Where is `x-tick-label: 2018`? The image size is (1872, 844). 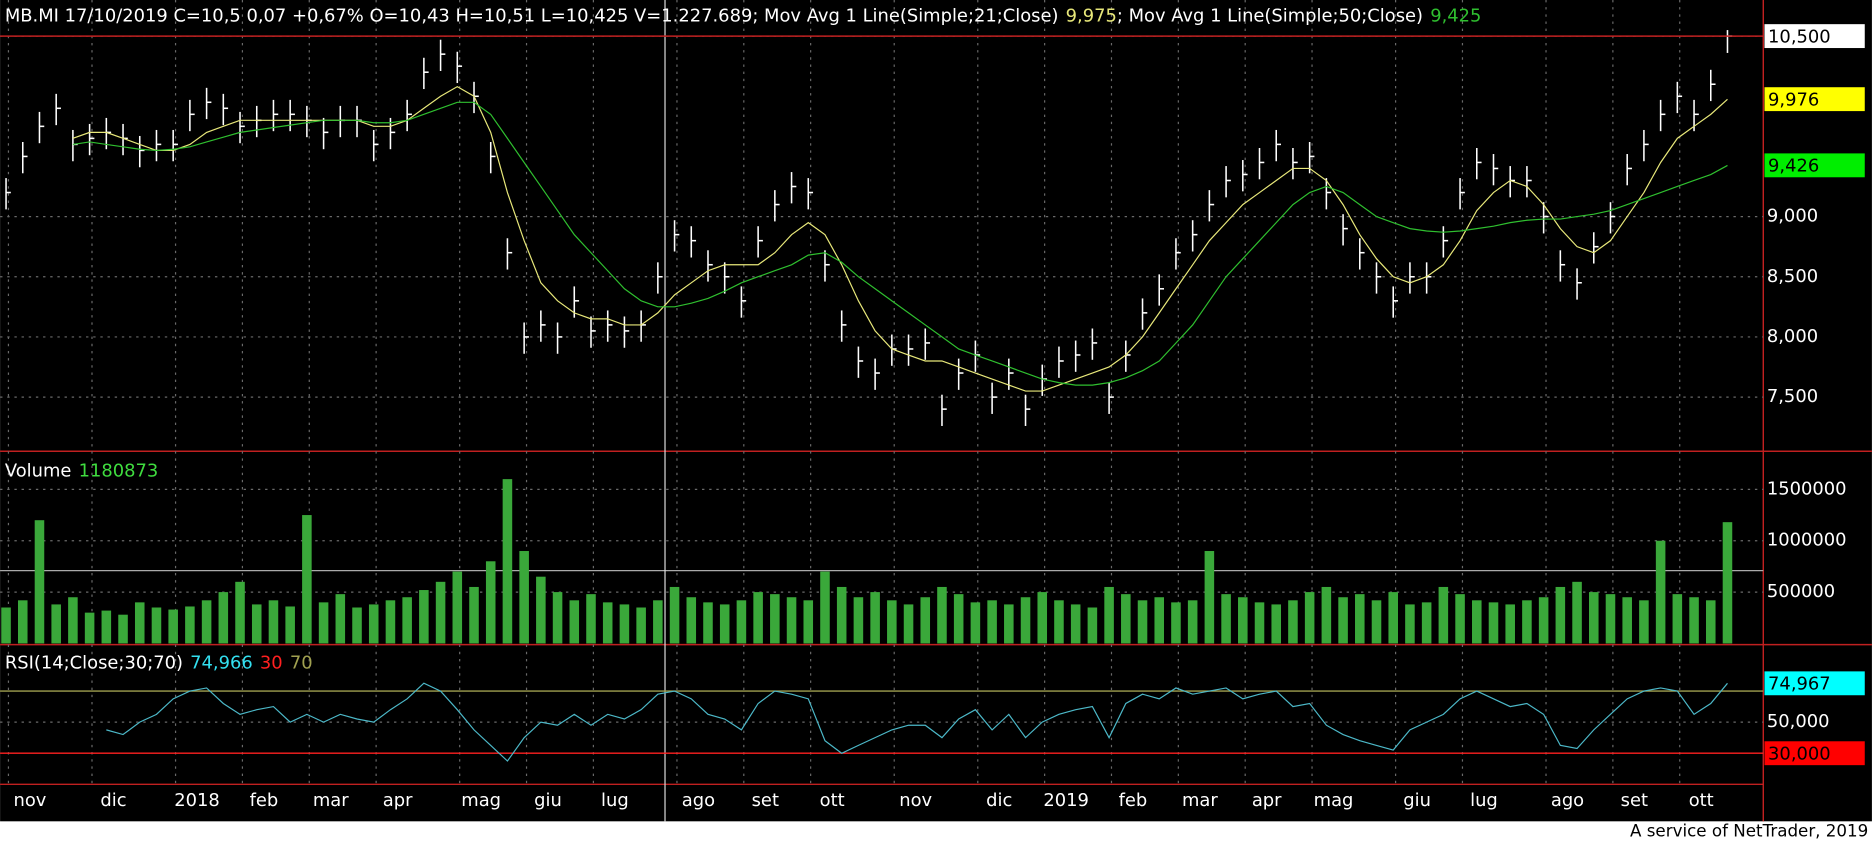 x-tick-label: 2018 is located at coordinates (197, 800).